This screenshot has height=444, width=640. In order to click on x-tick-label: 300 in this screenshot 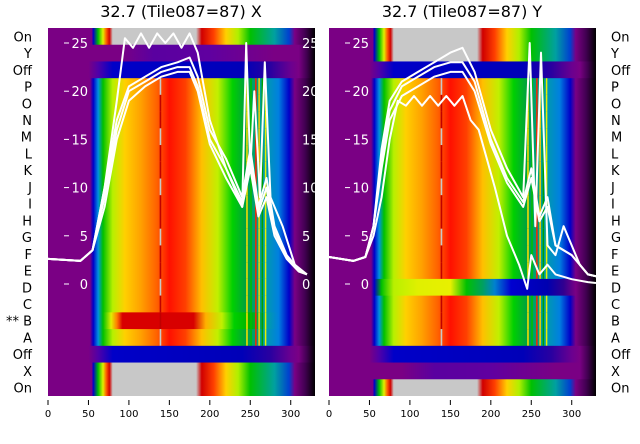, I will do `click(571, 414)`.